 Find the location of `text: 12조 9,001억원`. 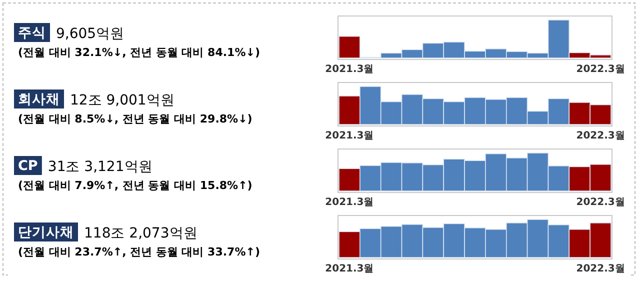

text: 12조 9,001억원 is located at coordinates (122, 100).